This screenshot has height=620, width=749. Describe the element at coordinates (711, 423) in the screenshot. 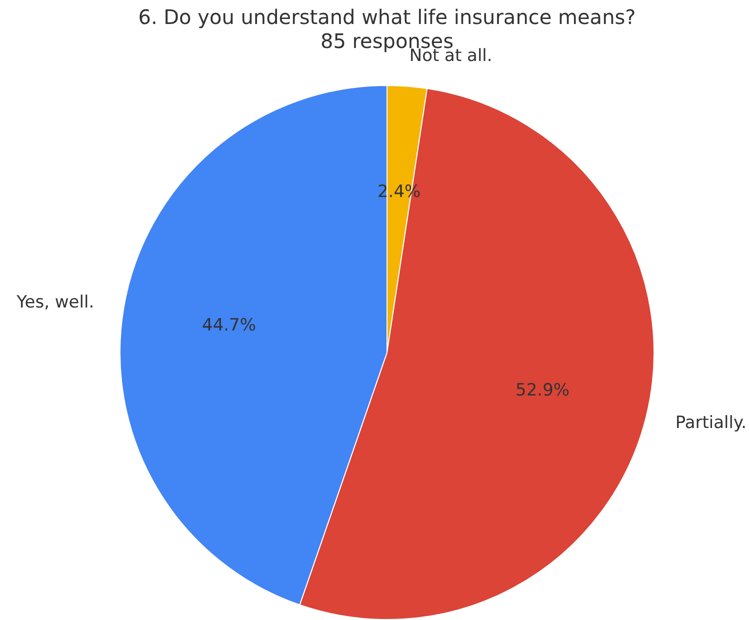

I see `slice-label: Partially.` at that location.